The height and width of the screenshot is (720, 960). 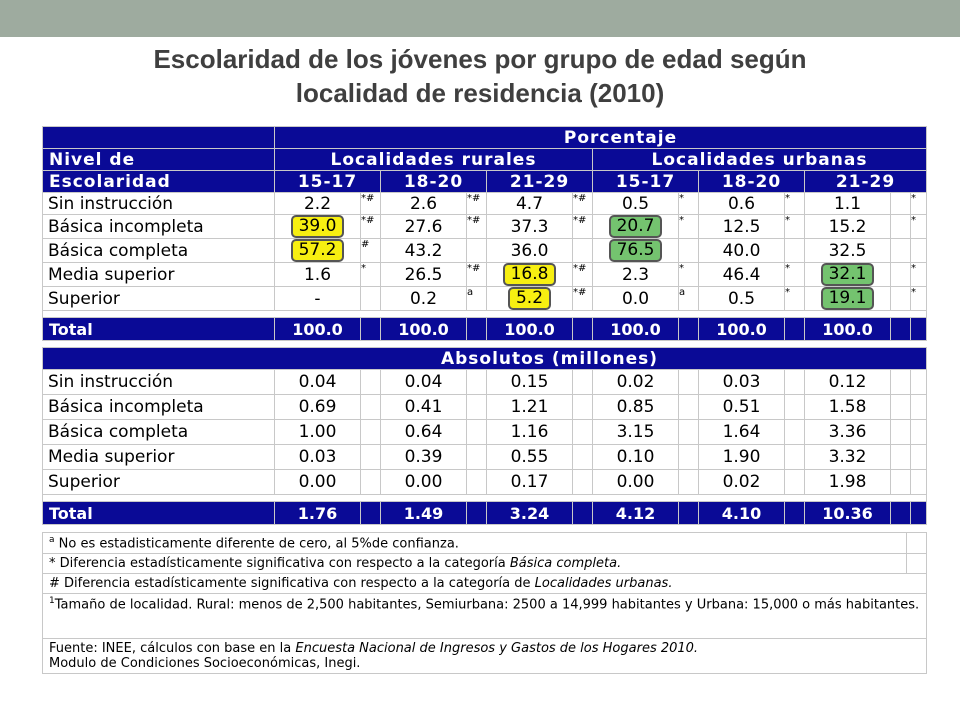 I want to click on value-cell: 1.1, so click(x=847, y=203).